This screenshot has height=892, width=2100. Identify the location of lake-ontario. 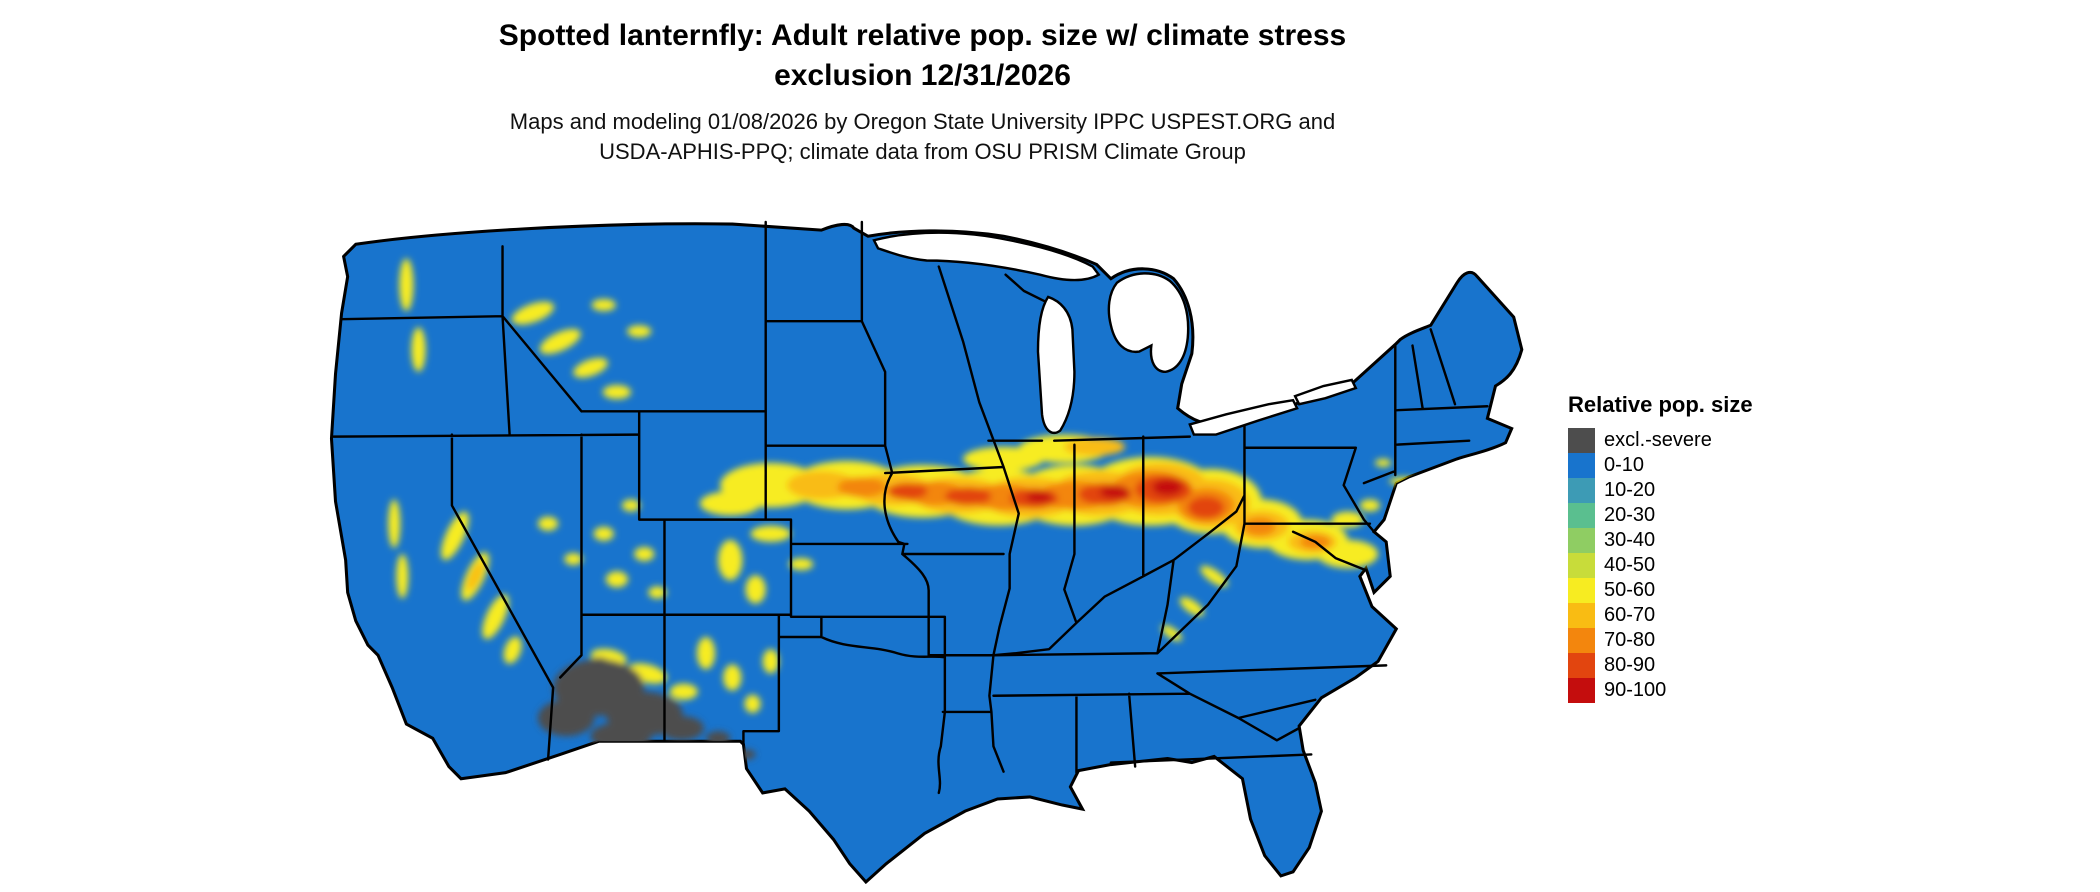
(1325, 392).